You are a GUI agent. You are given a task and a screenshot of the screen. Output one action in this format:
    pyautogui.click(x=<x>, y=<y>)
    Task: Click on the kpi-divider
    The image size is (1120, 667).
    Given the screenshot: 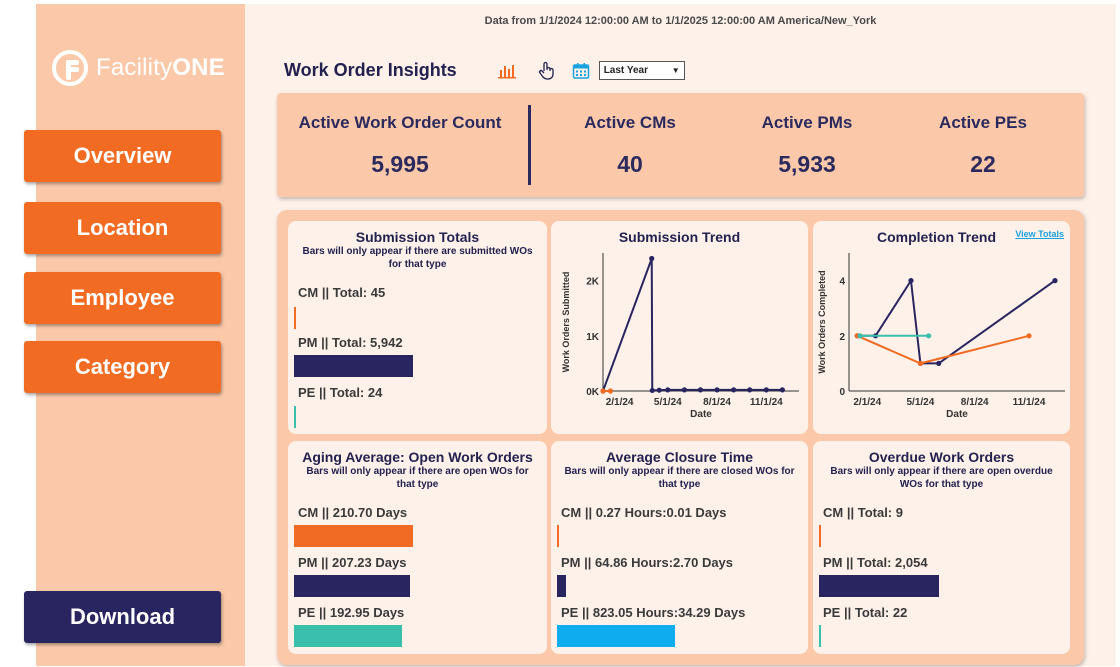 What is the action you would take?
    pyautogui.click(x=529, y=145)
    